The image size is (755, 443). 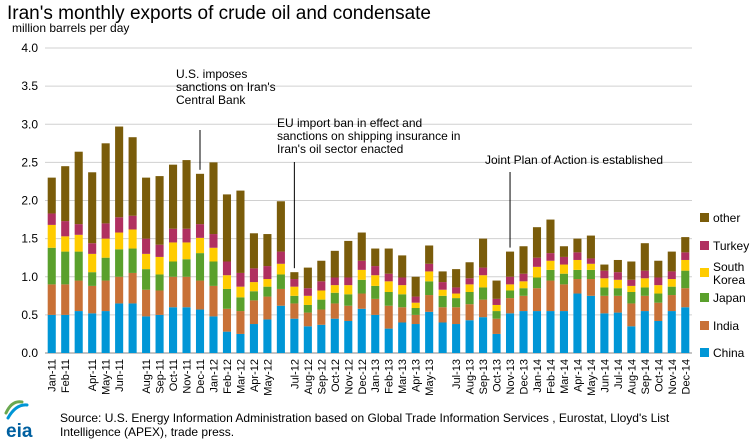 What do you see at coordinates (322, 376) in the screenshot?
I see `x-tick-label: Sep-12` at bounding box center [322, 376].